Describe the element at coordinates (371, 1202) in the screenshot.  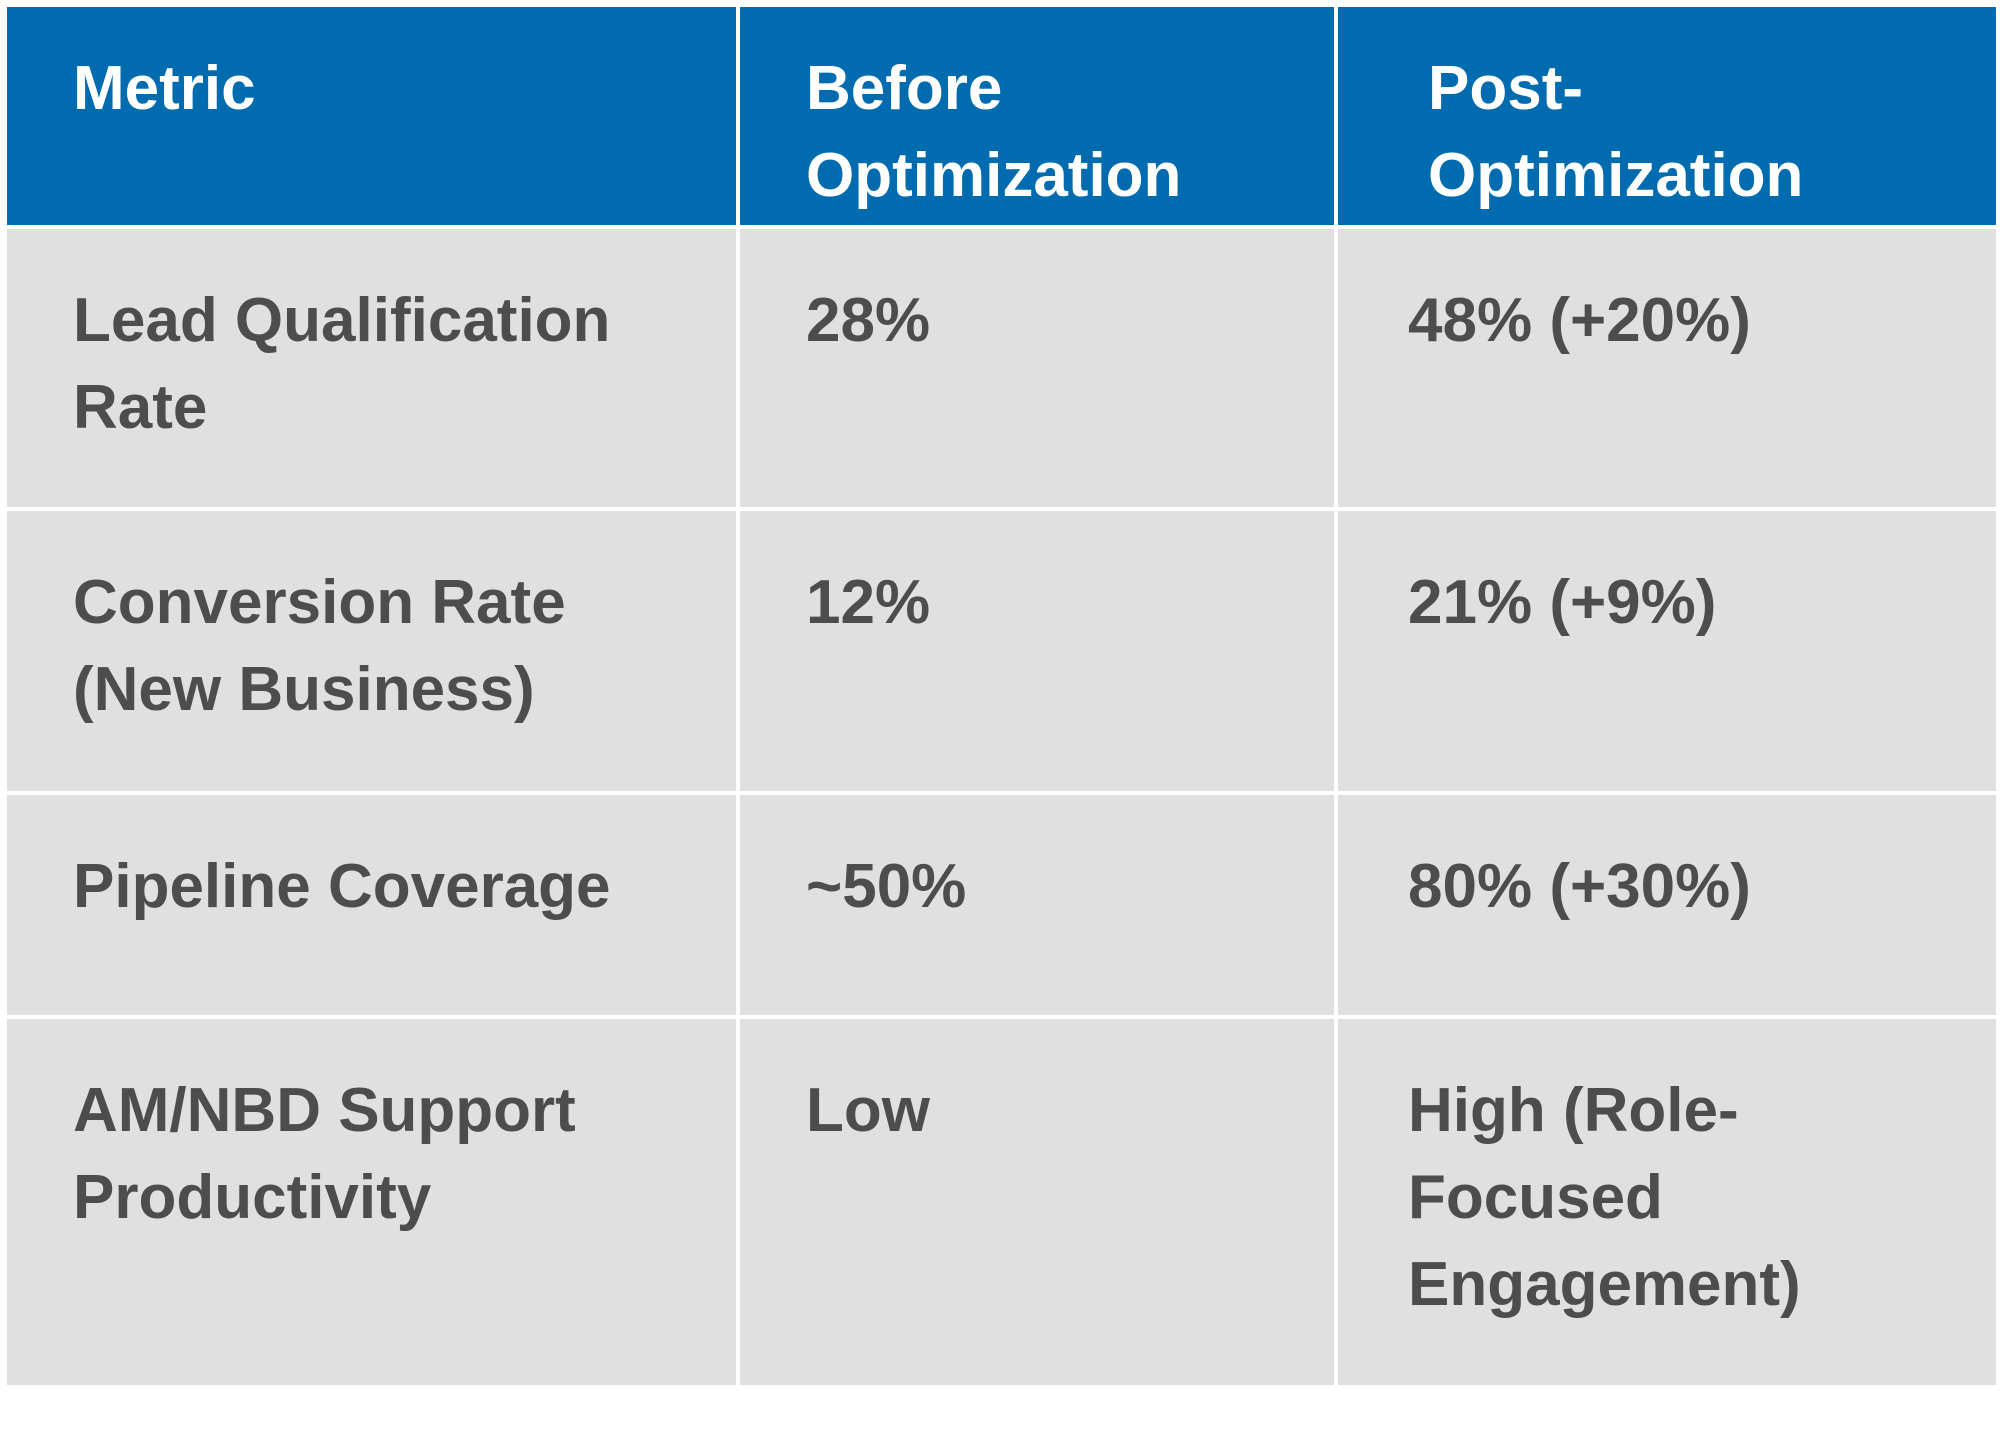
I see `table-cell: AM/NBD Support Productivity` at that location.